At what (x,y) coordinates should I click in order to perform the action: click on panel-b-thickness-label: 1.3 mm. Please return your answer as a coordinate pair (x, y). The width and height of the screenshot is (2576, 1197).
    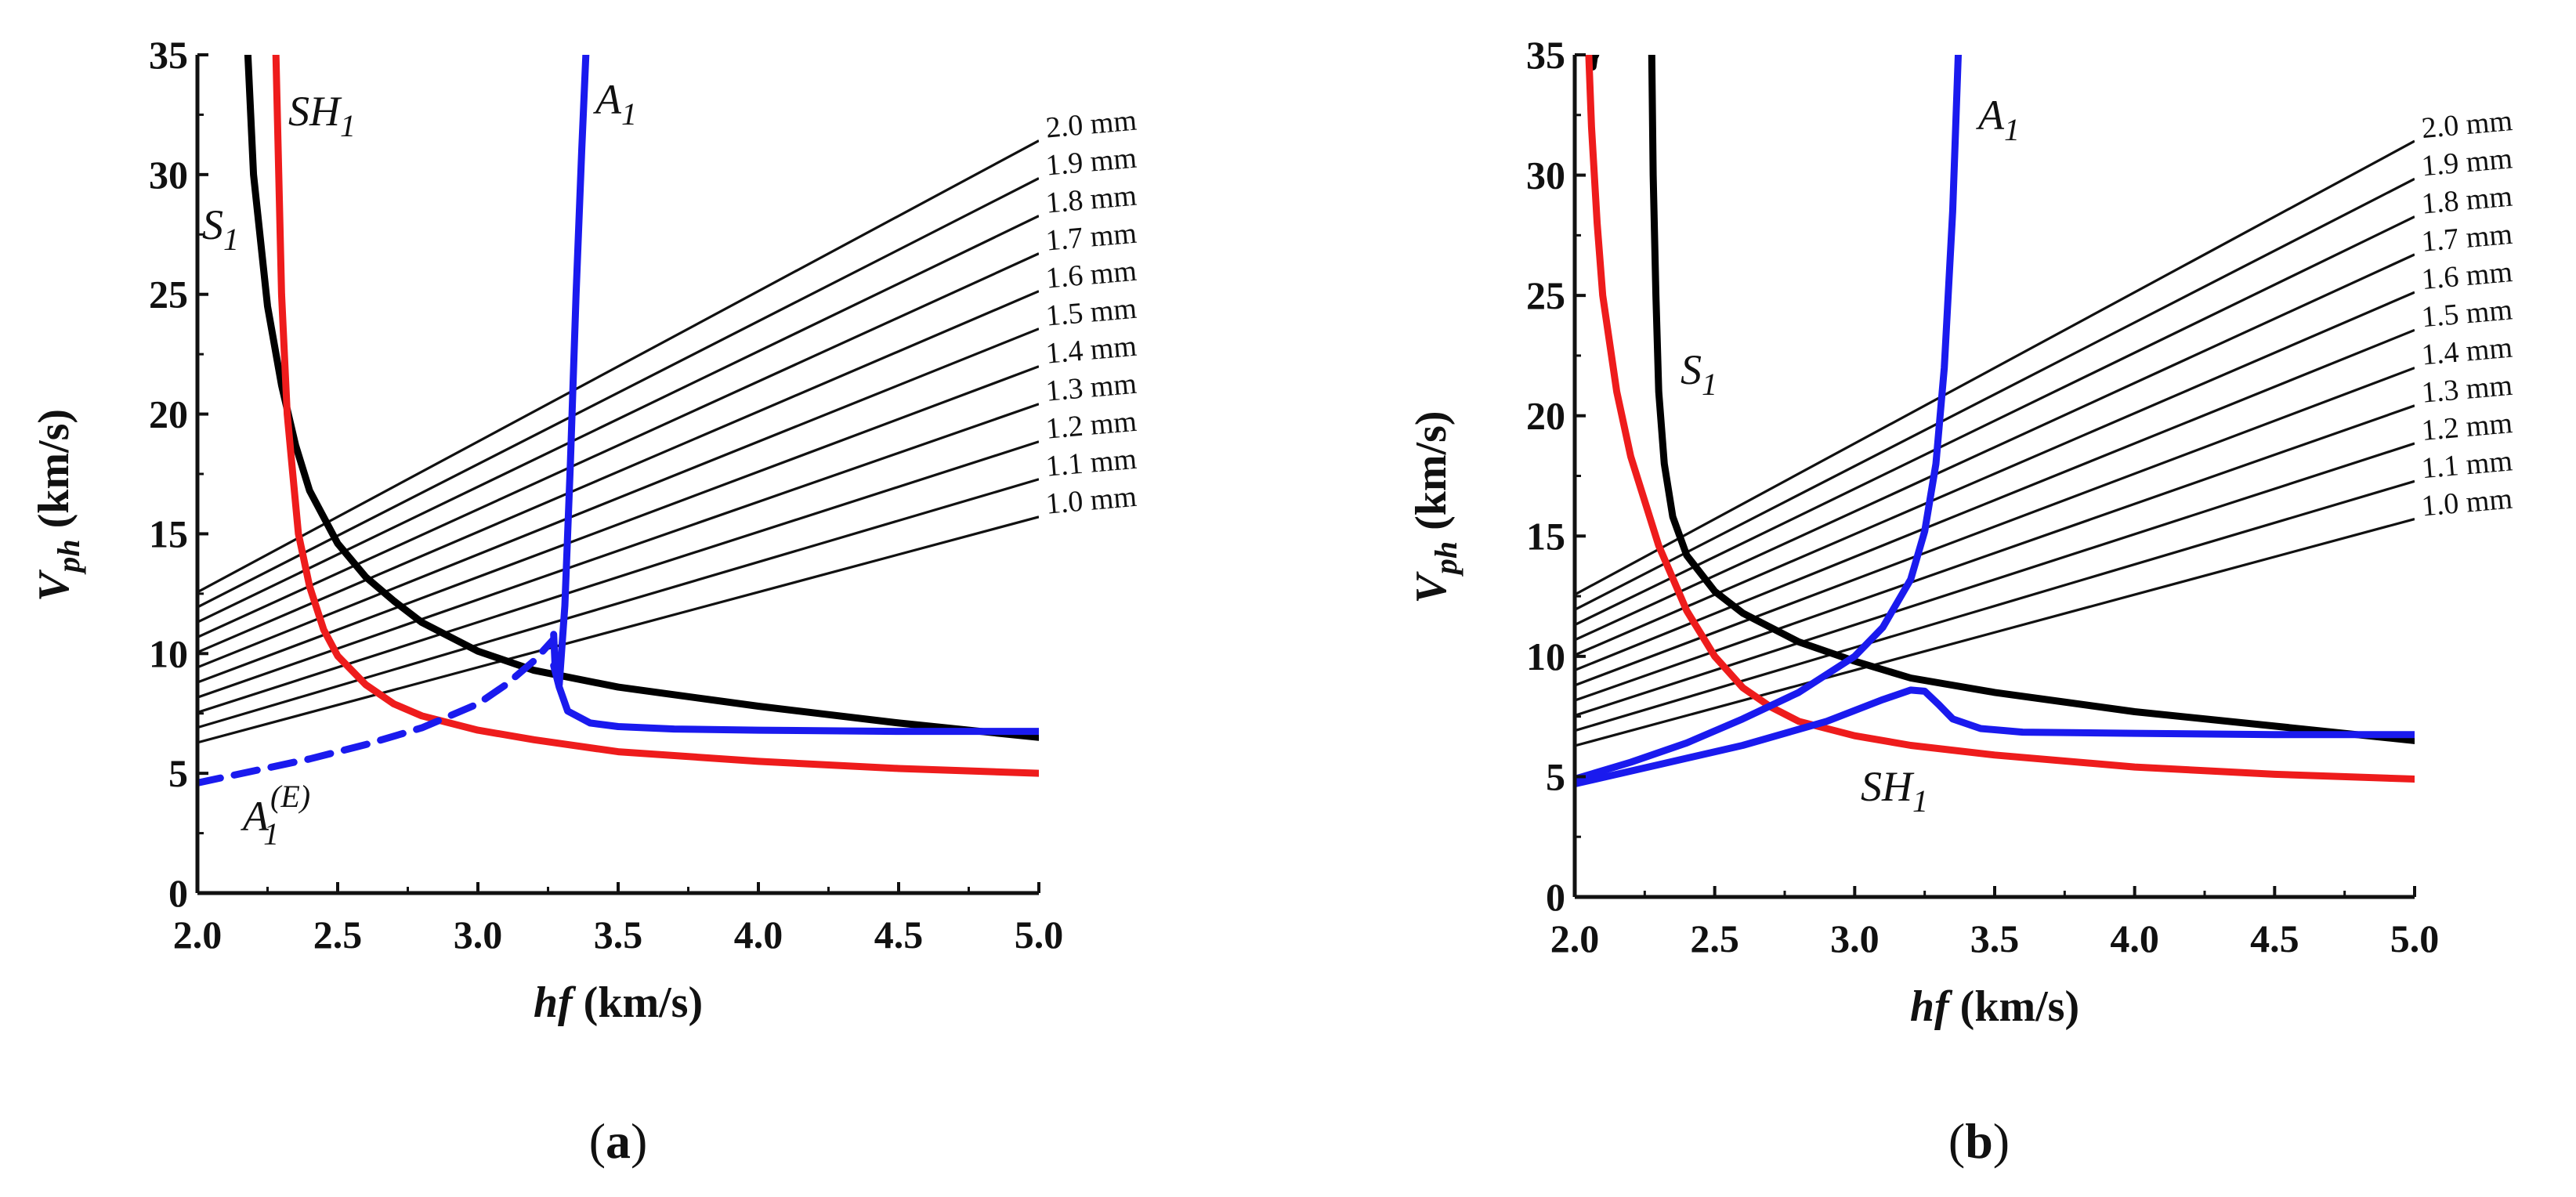
    Looking at the image, I should click on (2466, 389).